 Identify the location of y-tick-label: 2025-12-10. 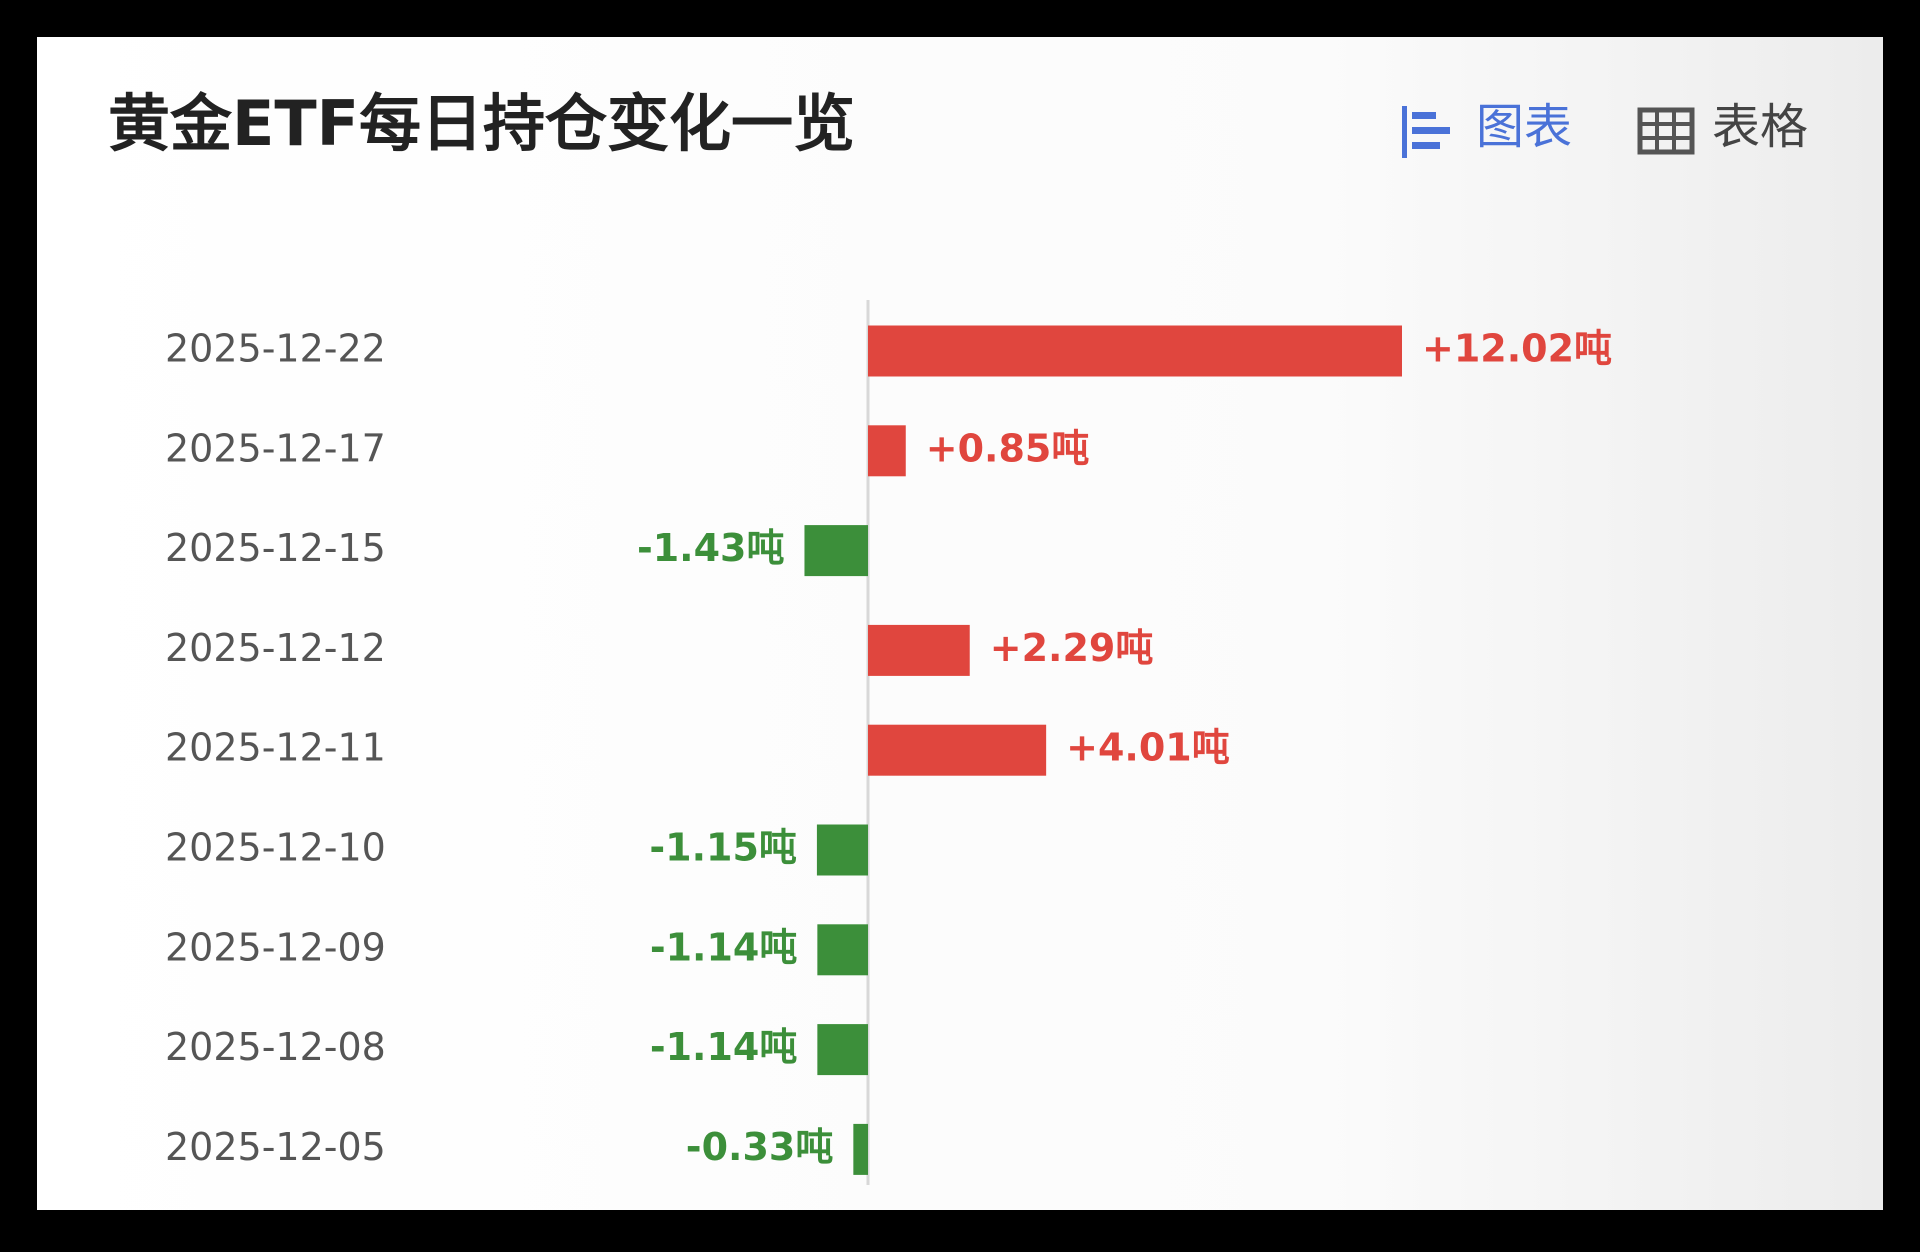
(275, 848).